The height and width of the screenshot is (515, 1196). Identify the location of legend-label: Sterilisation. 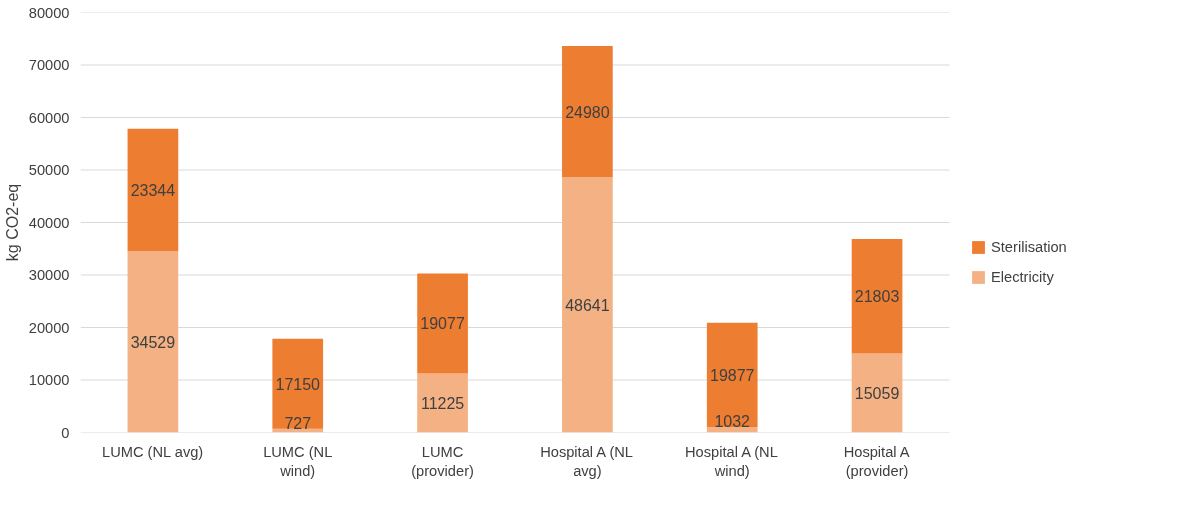
(1029, 247).